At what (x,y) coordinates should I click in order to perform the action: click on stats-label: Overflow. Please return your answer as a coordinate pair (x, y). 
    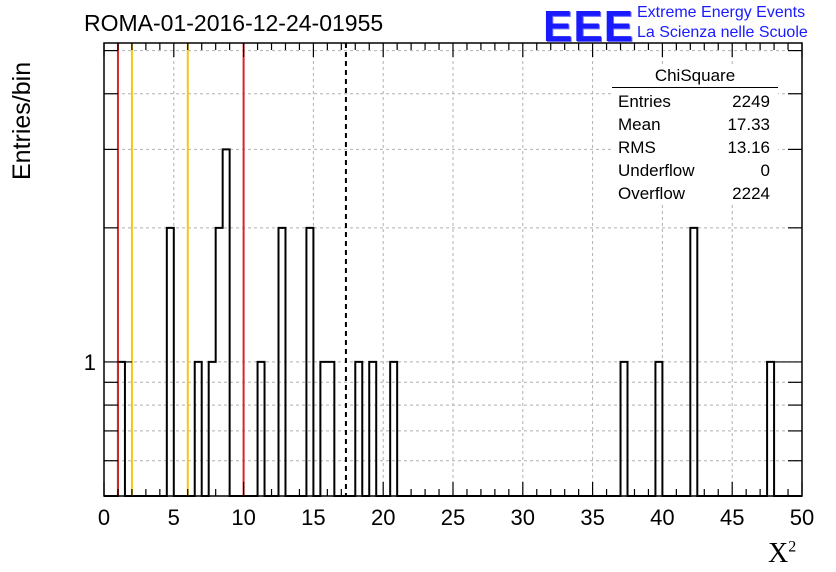
    Looking at the image, I should click on (652, 193).